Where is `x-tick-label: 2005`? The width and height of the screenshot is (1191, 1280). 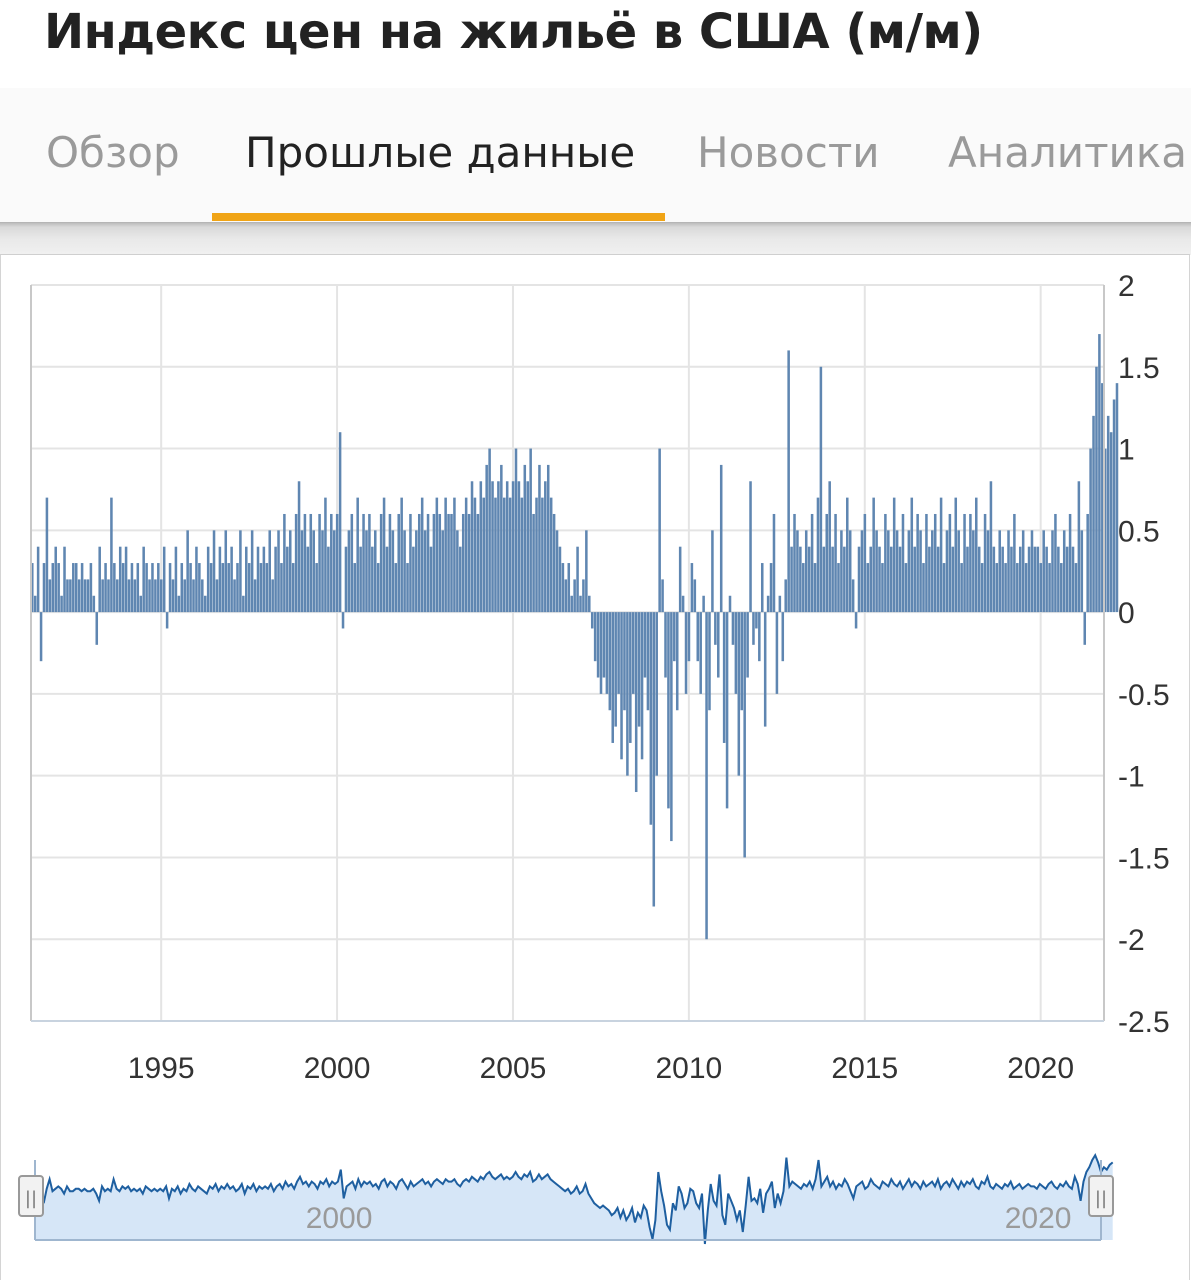
x-tick-label: 2005 is located at coordinates (513, 1068).